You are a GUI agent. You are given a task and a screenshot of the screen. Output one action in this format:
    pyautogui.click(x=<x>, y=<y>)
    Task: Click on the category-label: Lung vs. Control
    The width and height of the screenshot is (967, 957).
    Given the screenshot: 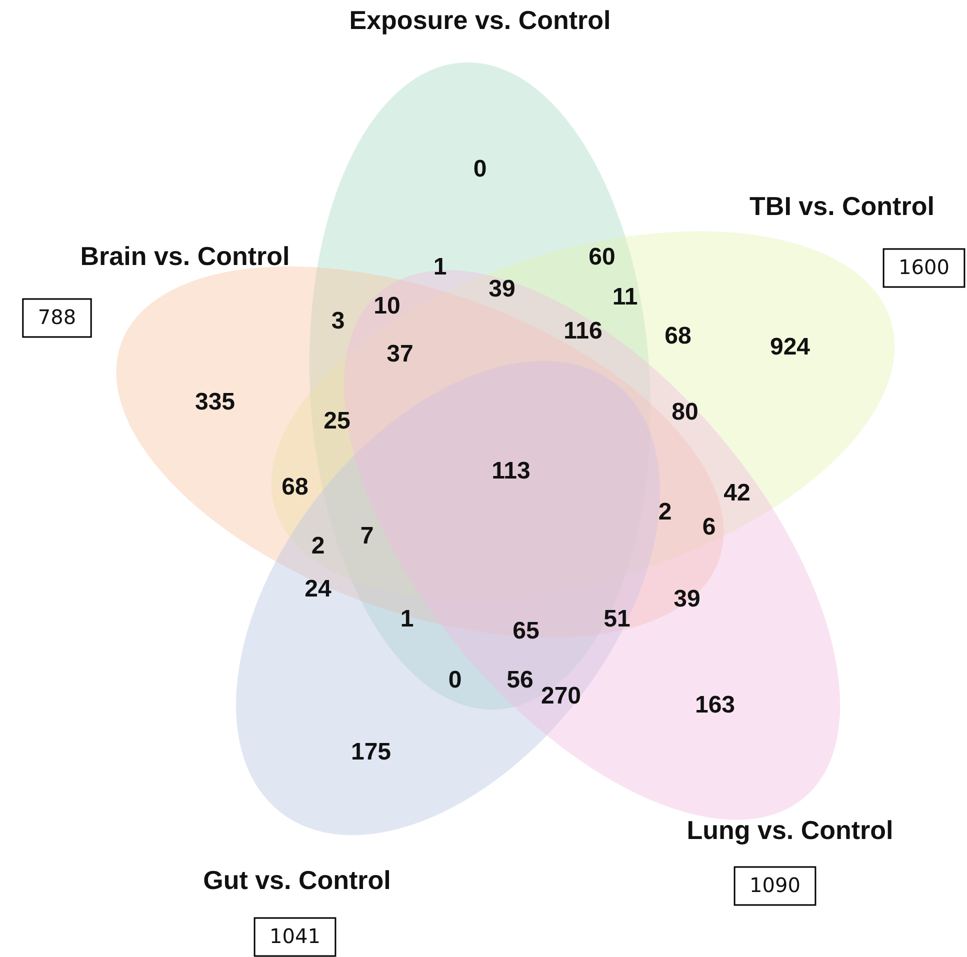 What is the action you would take?
    pyautogui.click(x=790, y=830)
    